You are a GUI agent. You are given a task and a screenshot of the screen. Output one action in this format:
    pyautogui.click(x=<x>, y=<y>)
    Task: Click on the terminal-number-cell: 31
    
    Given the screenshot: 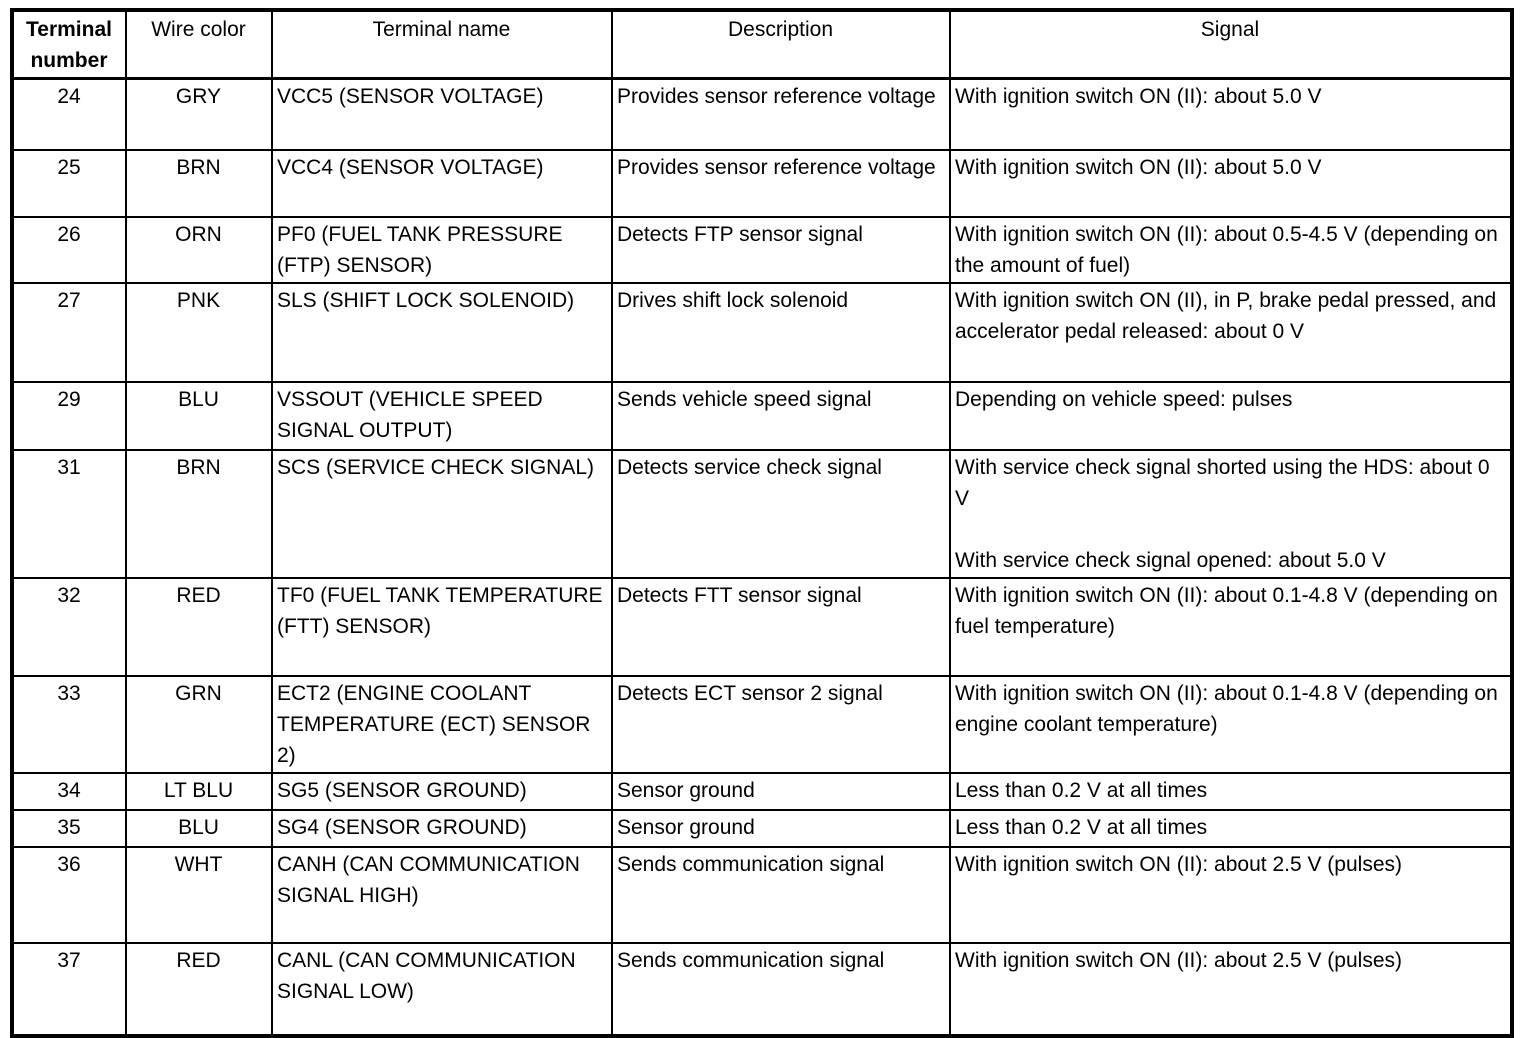 What is the action you would take?
    pyautogui.click(x=69, y=513)
    